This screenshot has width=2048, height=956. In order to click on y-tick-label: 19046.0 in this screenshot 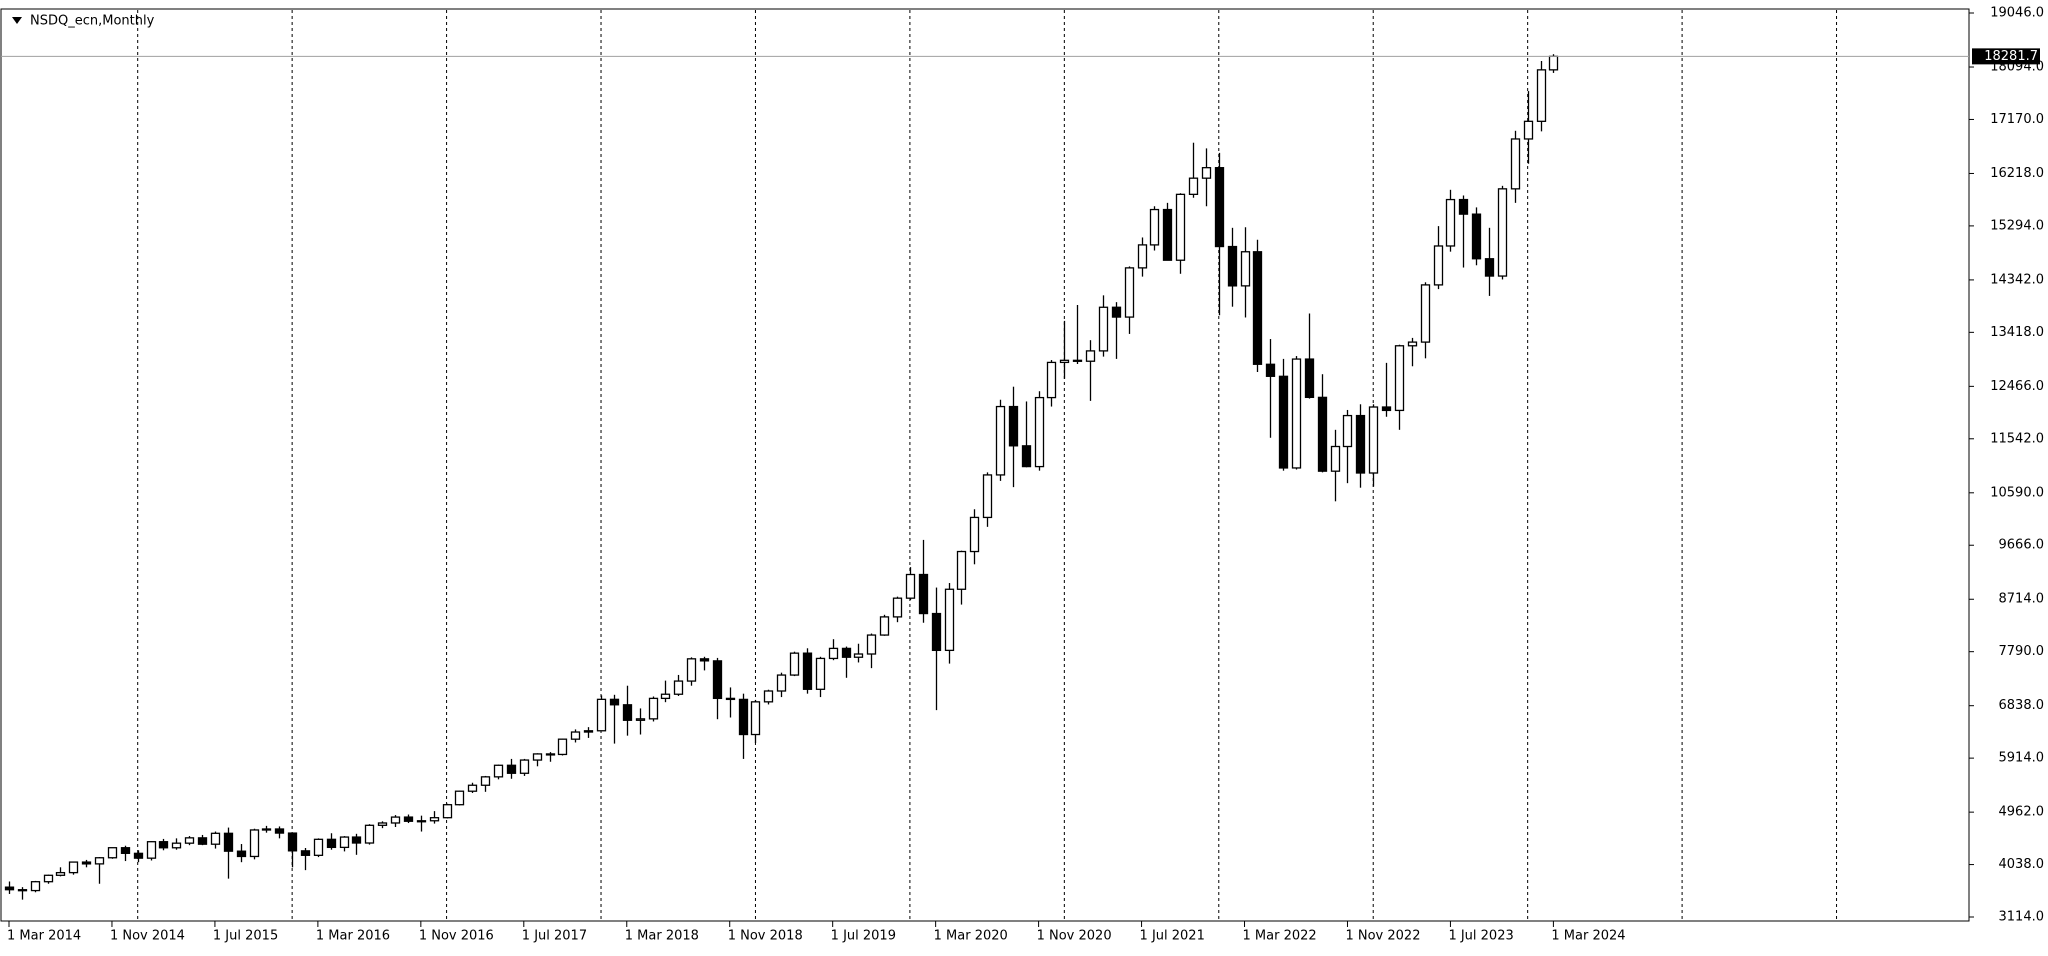, I will do `click(2017, 13)`.